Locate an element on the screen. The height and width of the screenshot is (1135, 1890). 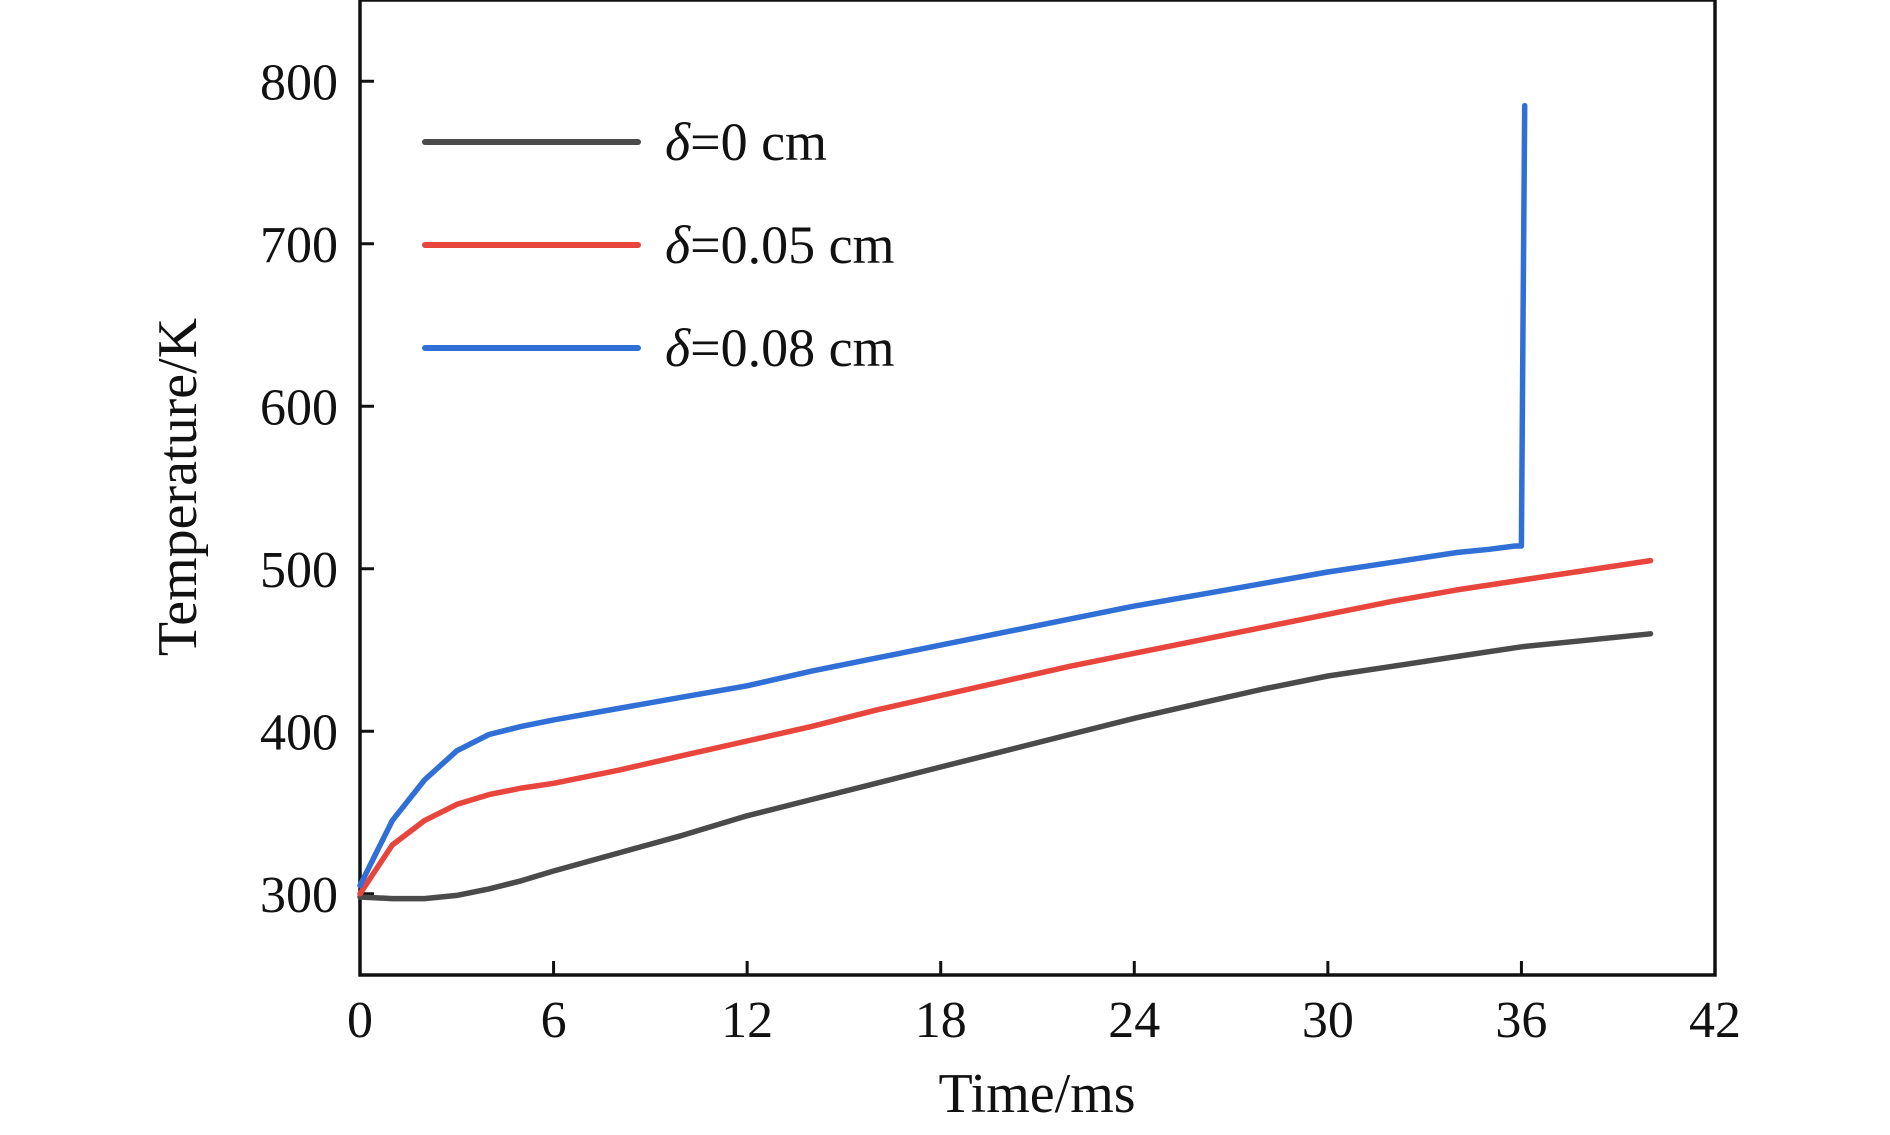
legend-delta-symbol-2: δ is located at coordinates (678, 348).